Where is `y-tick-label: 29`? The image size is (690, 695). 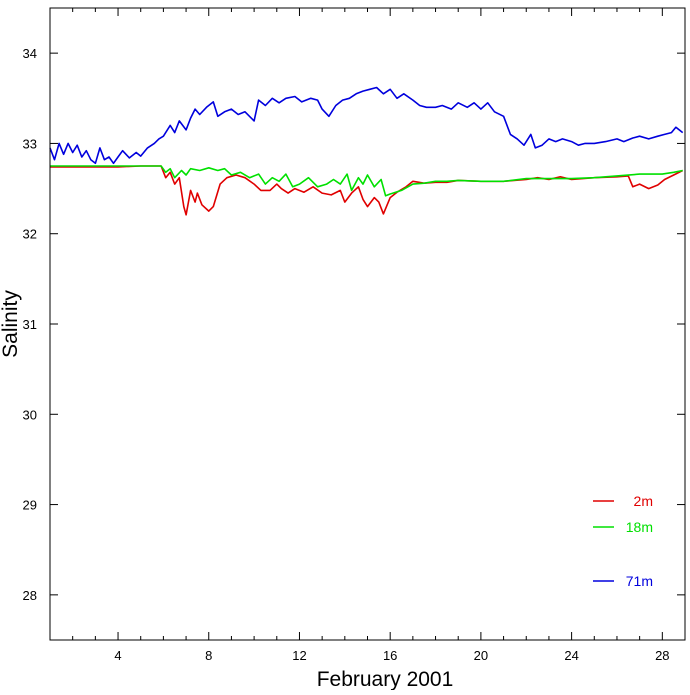
y-tick-label: 29 is located at coordinates (30, 505).